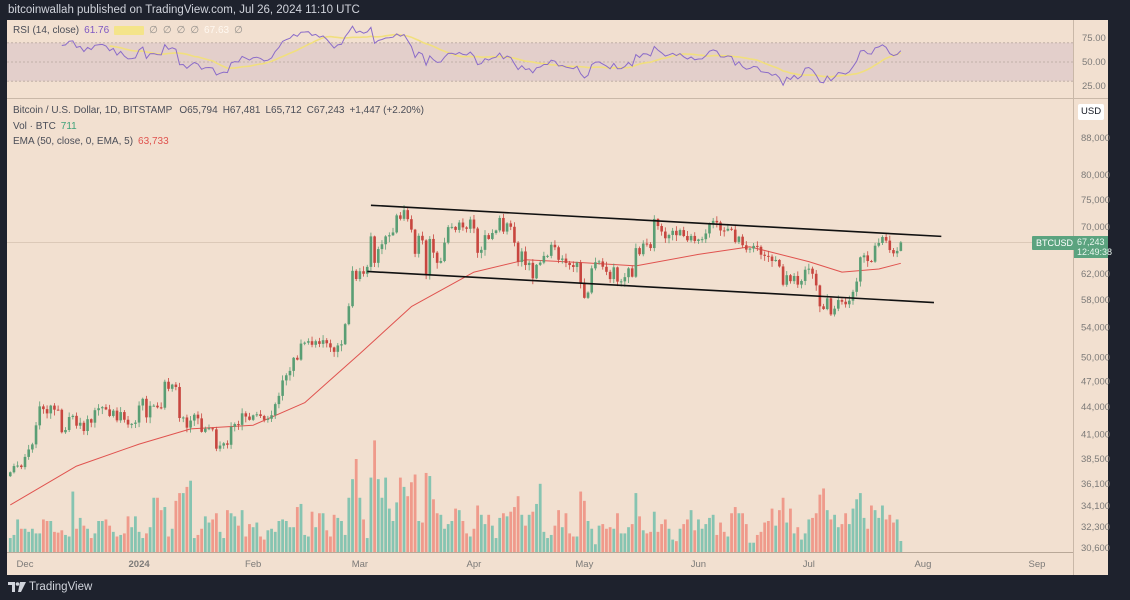  What do you see at coordinates (1095, 407) in the screenshot?
I see `price-axis-label: 44,000` at bounding box center [1095, 407].